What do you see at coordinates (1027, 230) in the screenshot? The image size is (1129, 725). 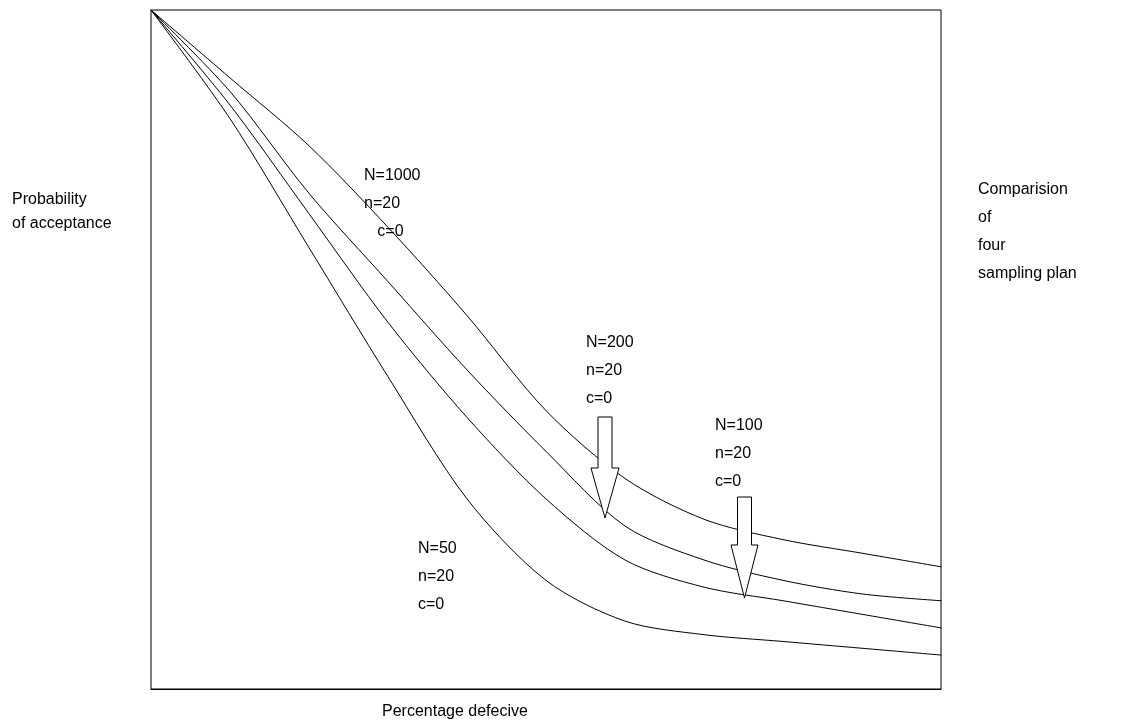 I see `text: Comparision of four sampling plan` at bounding box center [1027, 230].